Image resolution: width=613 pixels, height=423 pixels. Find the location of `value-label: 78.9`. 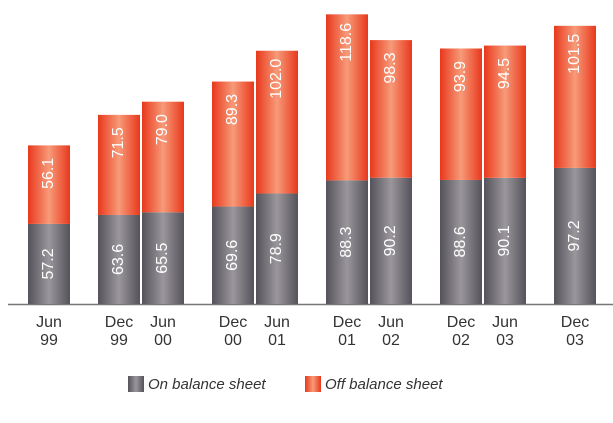

value-label: 78.9 is located at coordinates (276, 248).